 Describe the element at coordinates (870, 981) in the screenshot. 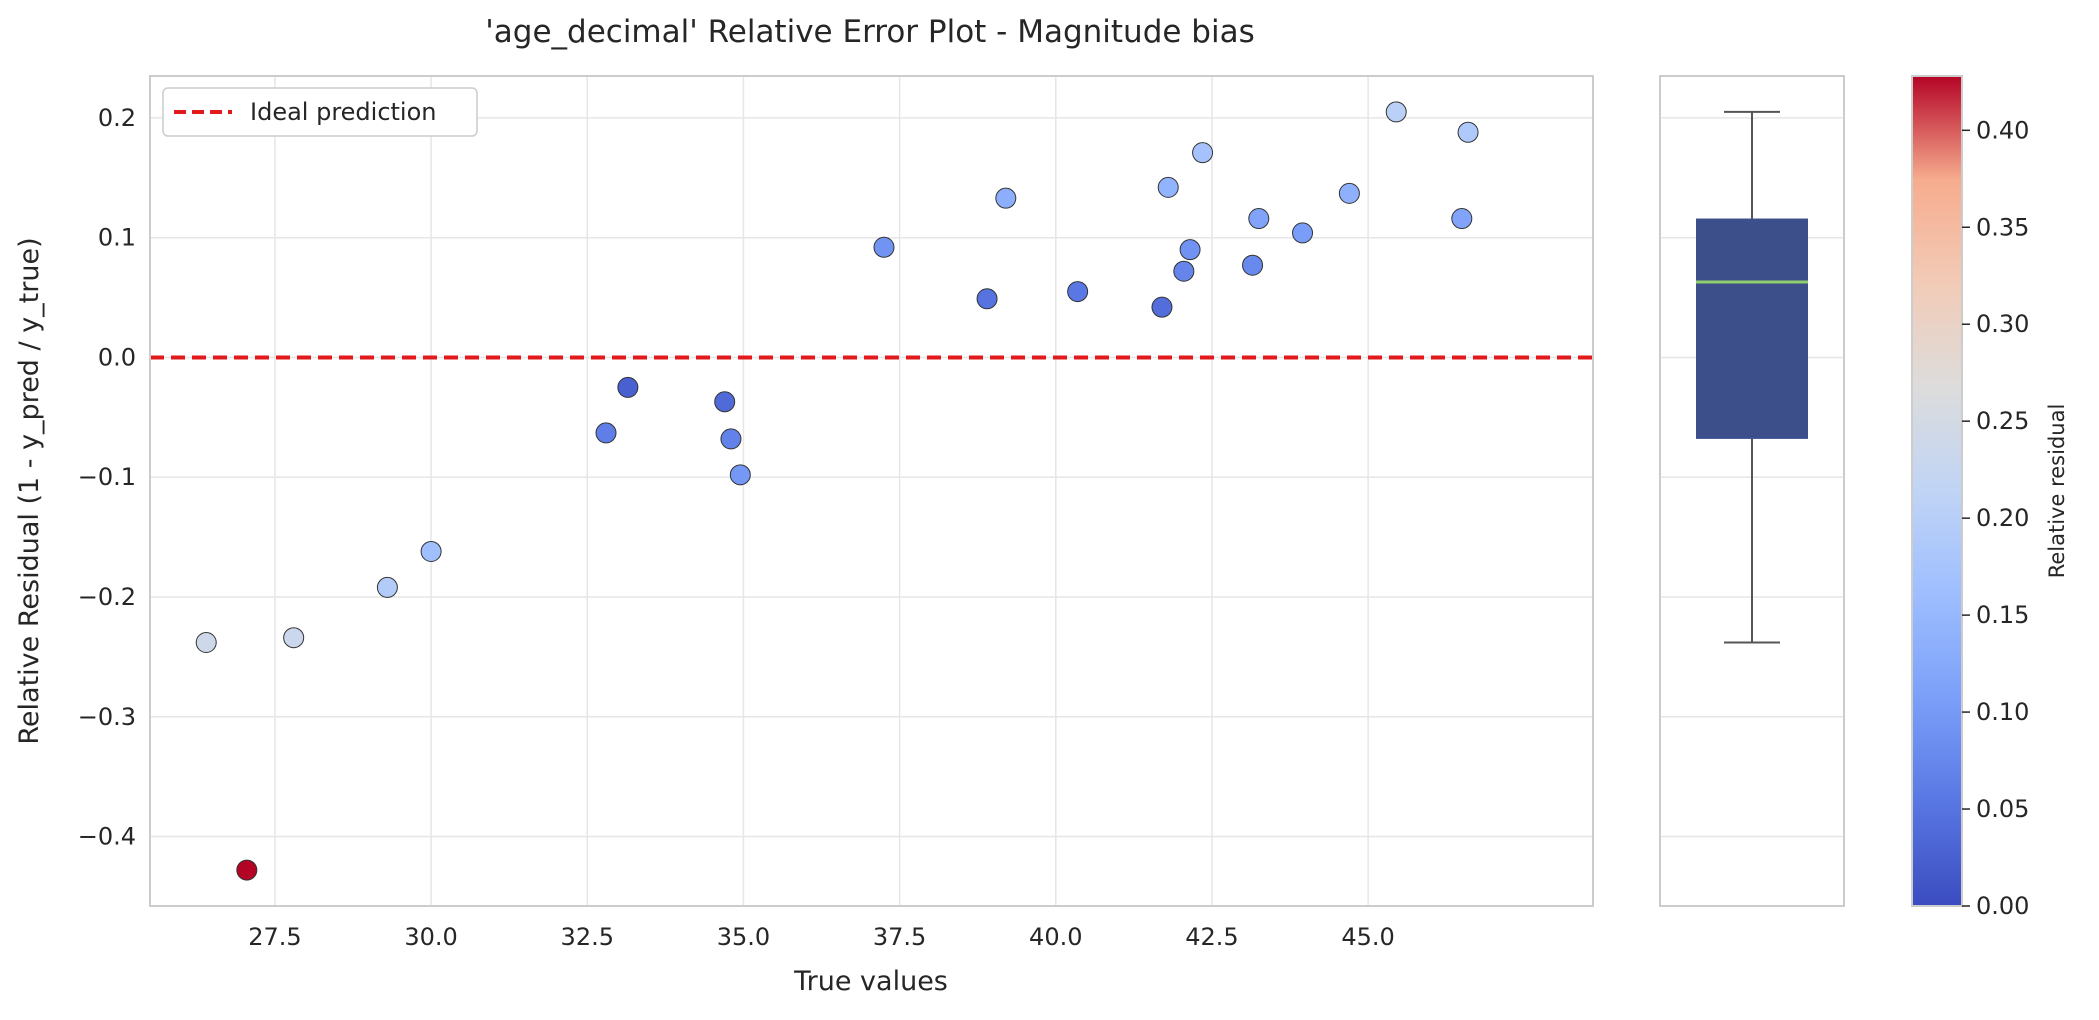

I see `x-axis-label: True values` at that location.